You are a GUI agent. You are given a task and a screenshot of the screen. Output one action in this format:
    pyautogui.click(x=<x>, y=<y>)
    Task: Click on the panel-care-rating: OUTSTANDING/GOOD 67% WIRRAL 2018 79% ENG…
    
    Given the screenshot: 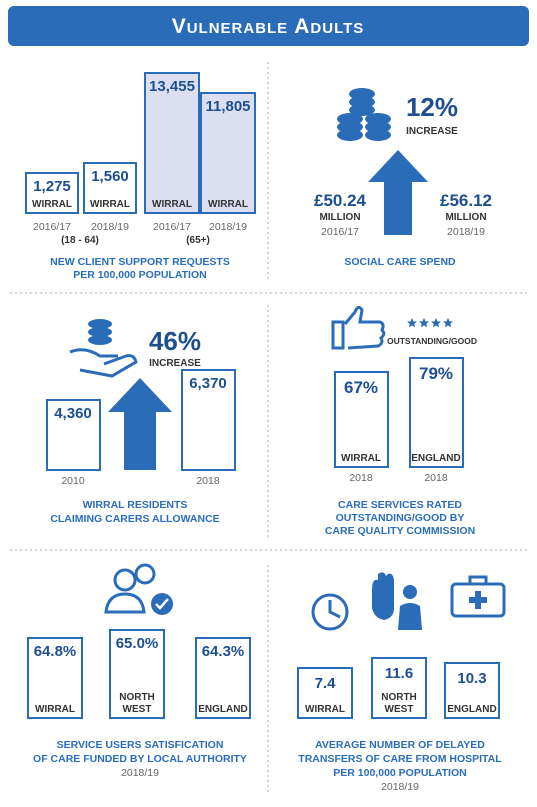 What is the action you would take?
    pyautogui.click(x=401, y=421)
    